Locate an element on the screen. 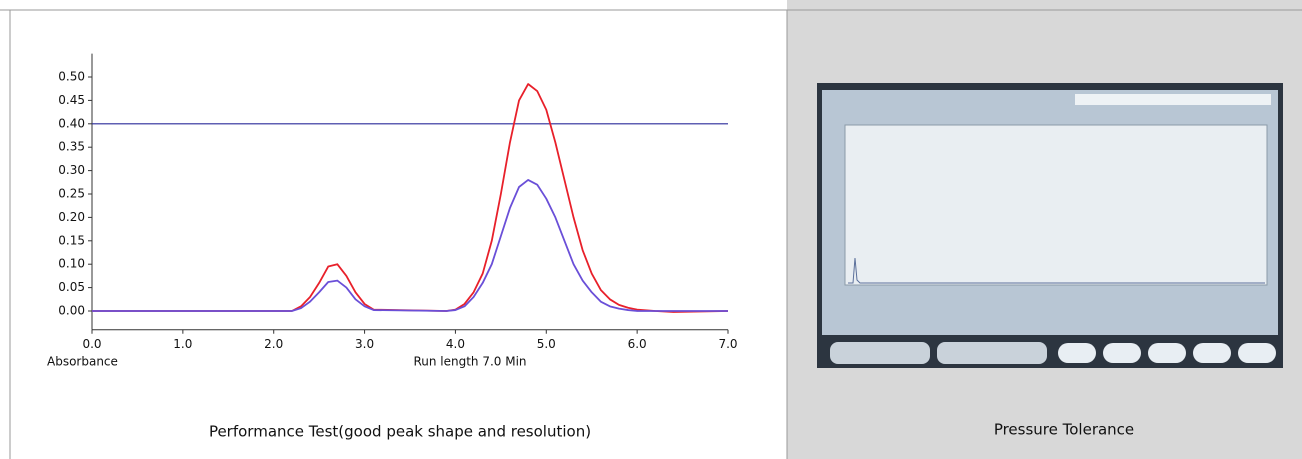  y-tick-label: 0.05 is located at coordinates (71, 287).